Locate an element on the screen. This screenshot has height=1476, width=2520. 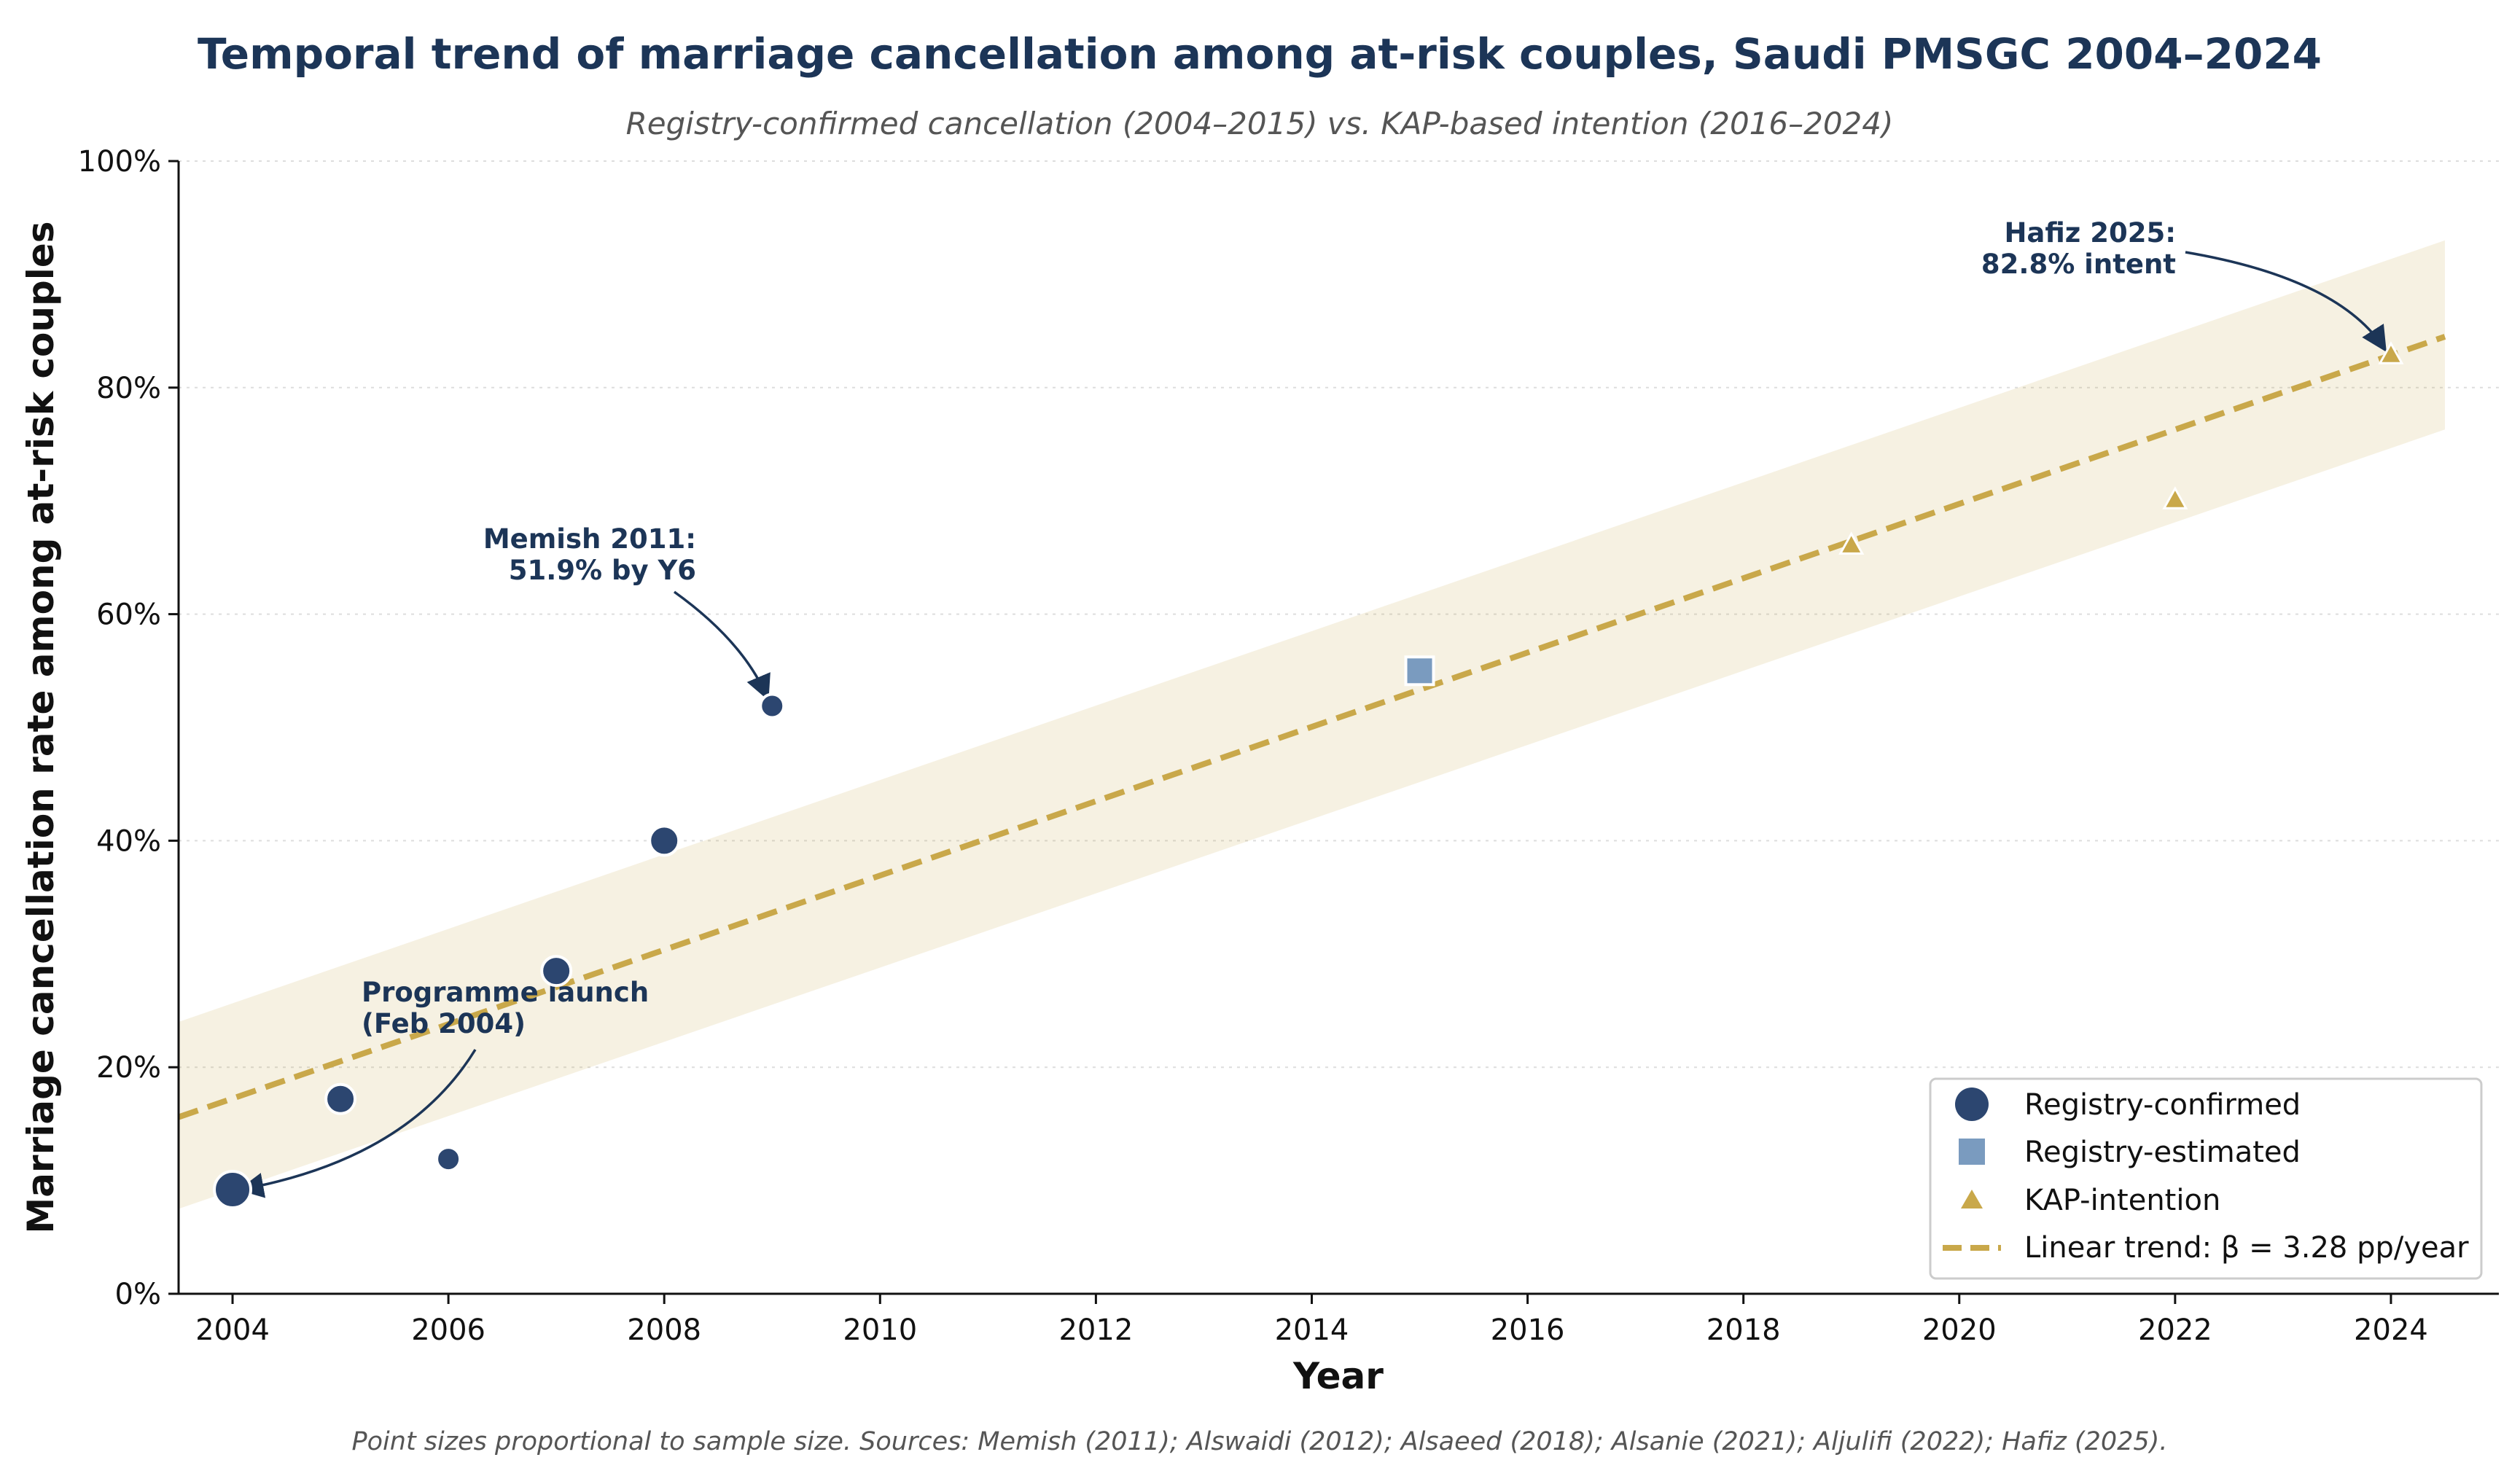
y-tick-label: 100% is located at coordinates (119, 162).